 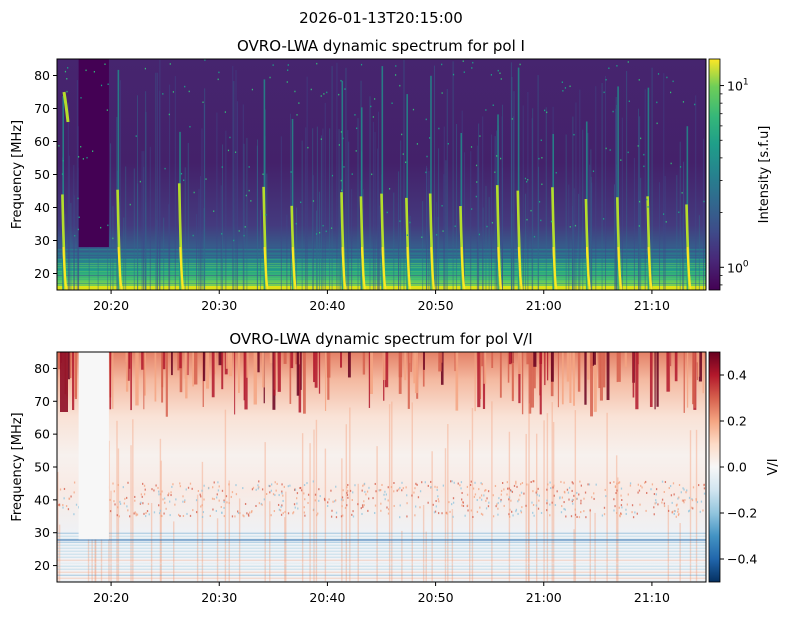 What do you see at coordinates (342, 185) in the screenshot?
I see `burst-stripe` at bounding box center [342, 185].